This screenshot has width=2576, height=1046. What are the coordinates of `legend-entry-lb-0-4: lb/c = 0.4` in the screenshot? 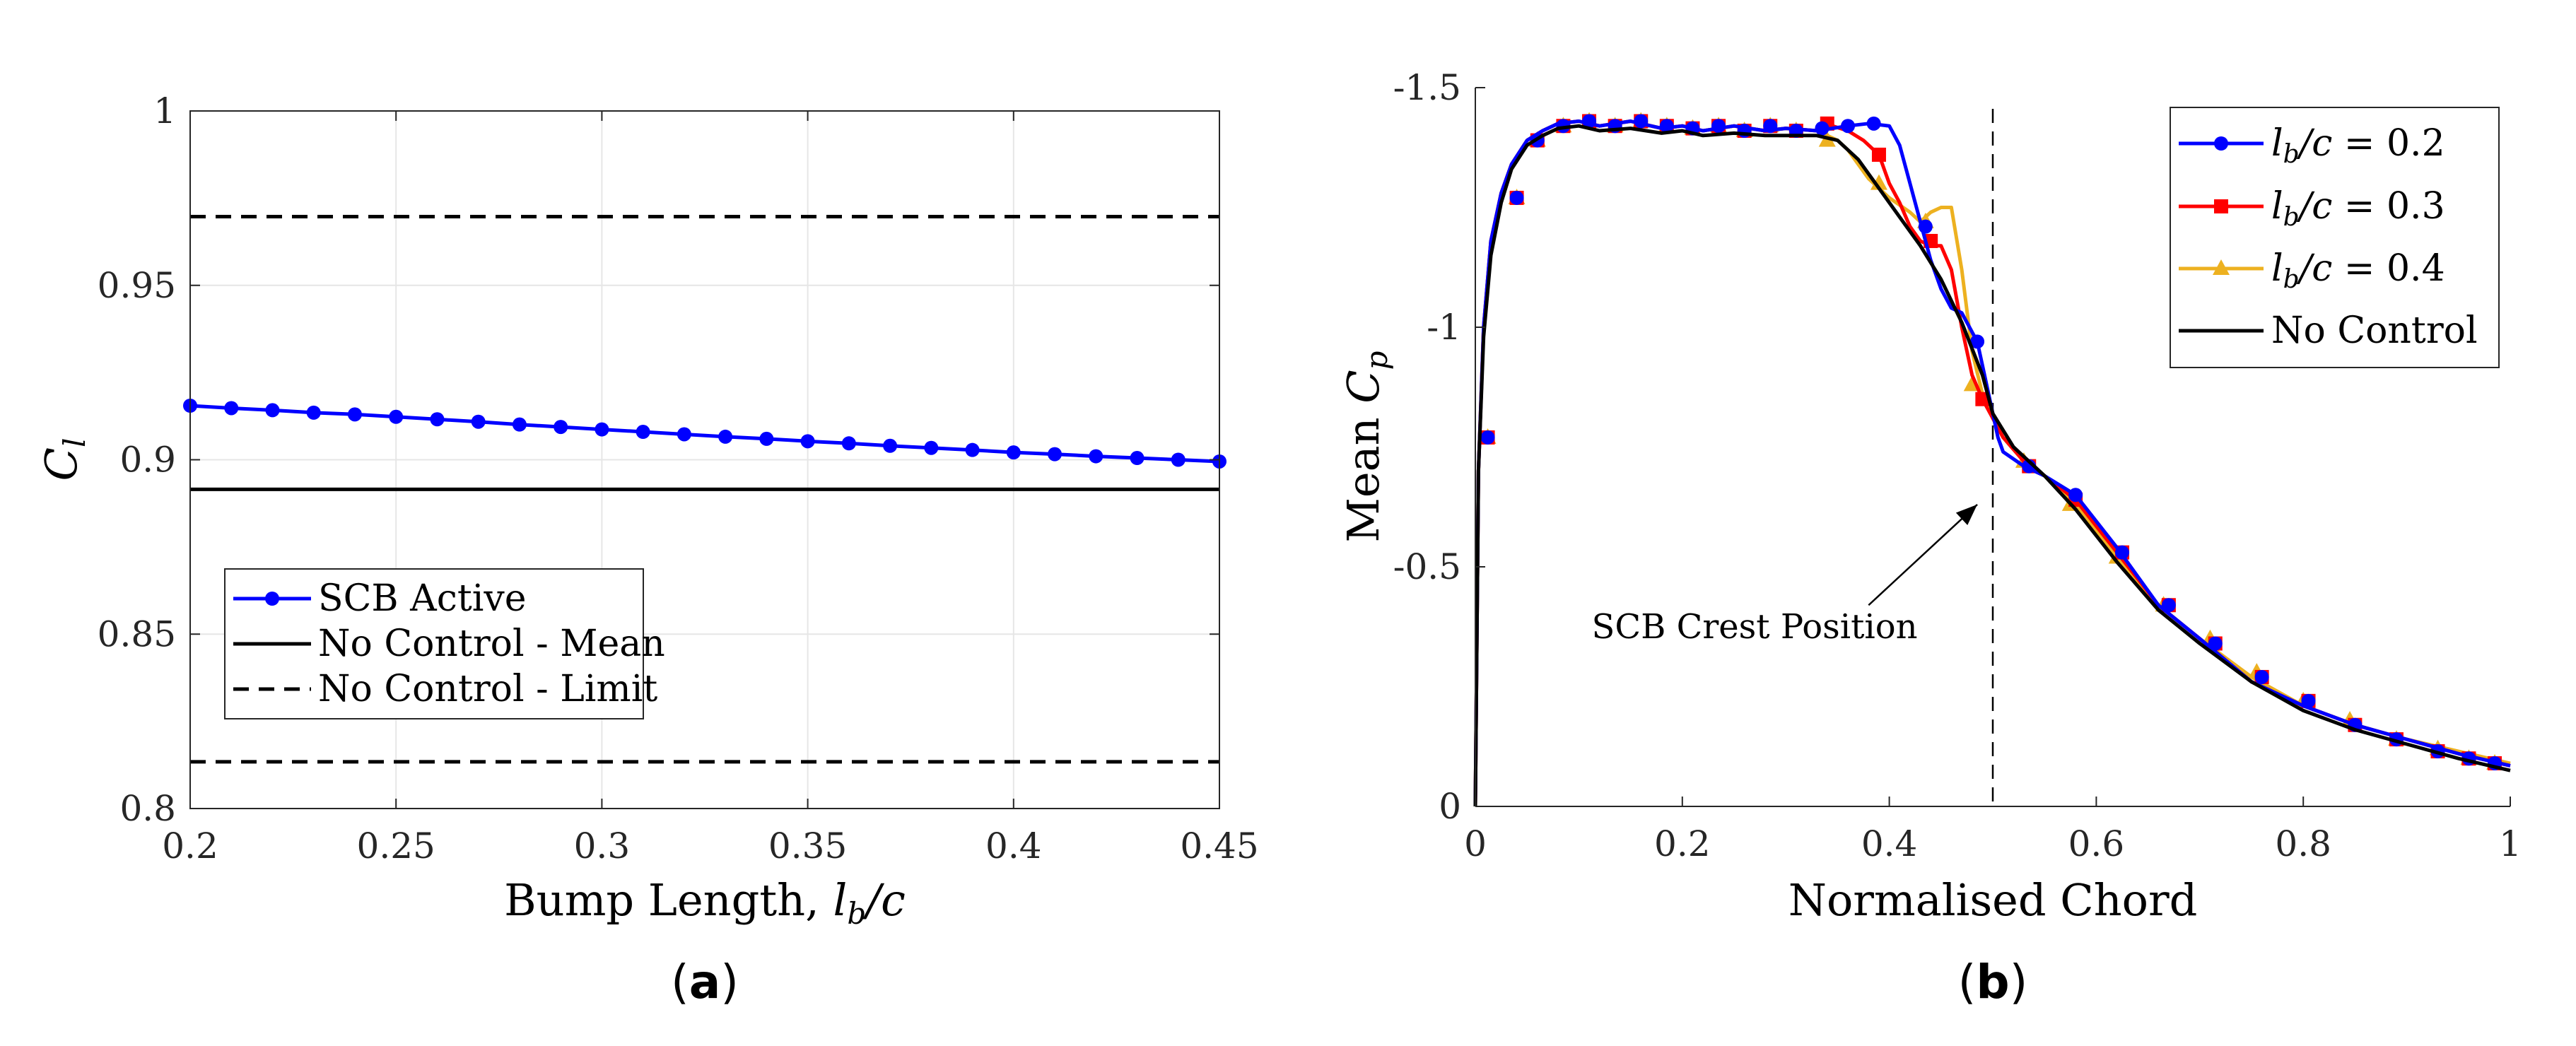 It's located at (2312, 271).